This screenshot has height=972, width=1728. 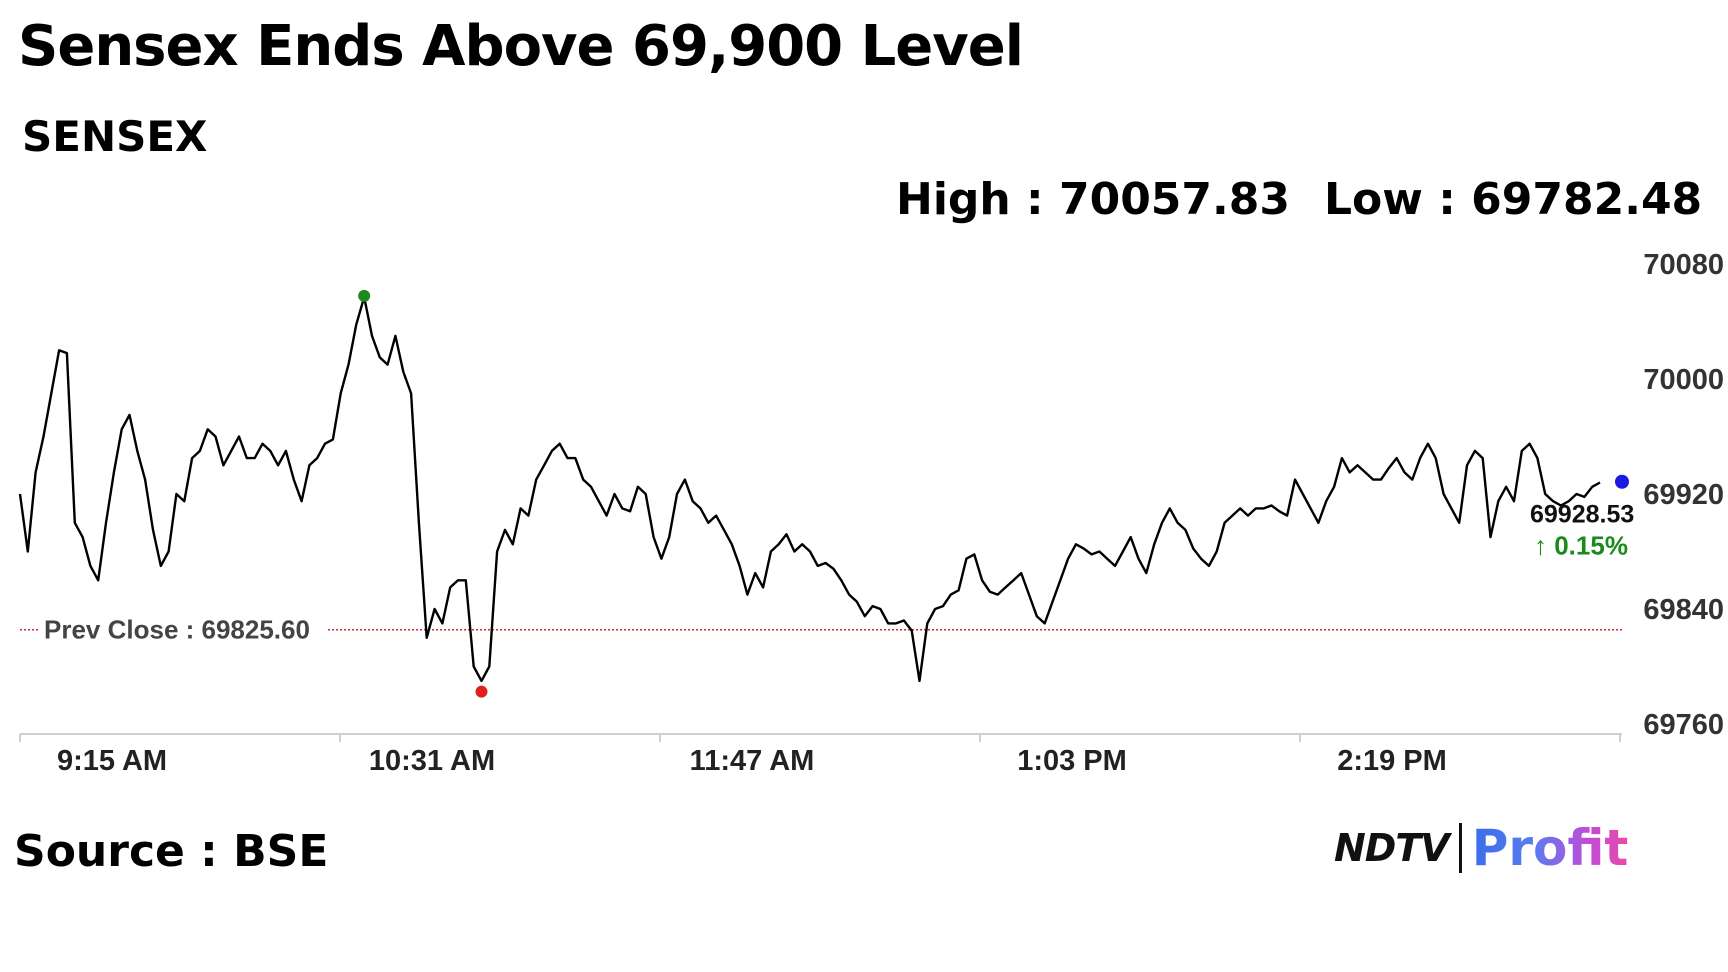 What do you see at coordinates (521, 46) in the screenshot?
I see `page-title: Sensex Ends Above 69,900 Level` at bounding box center [521, 46].